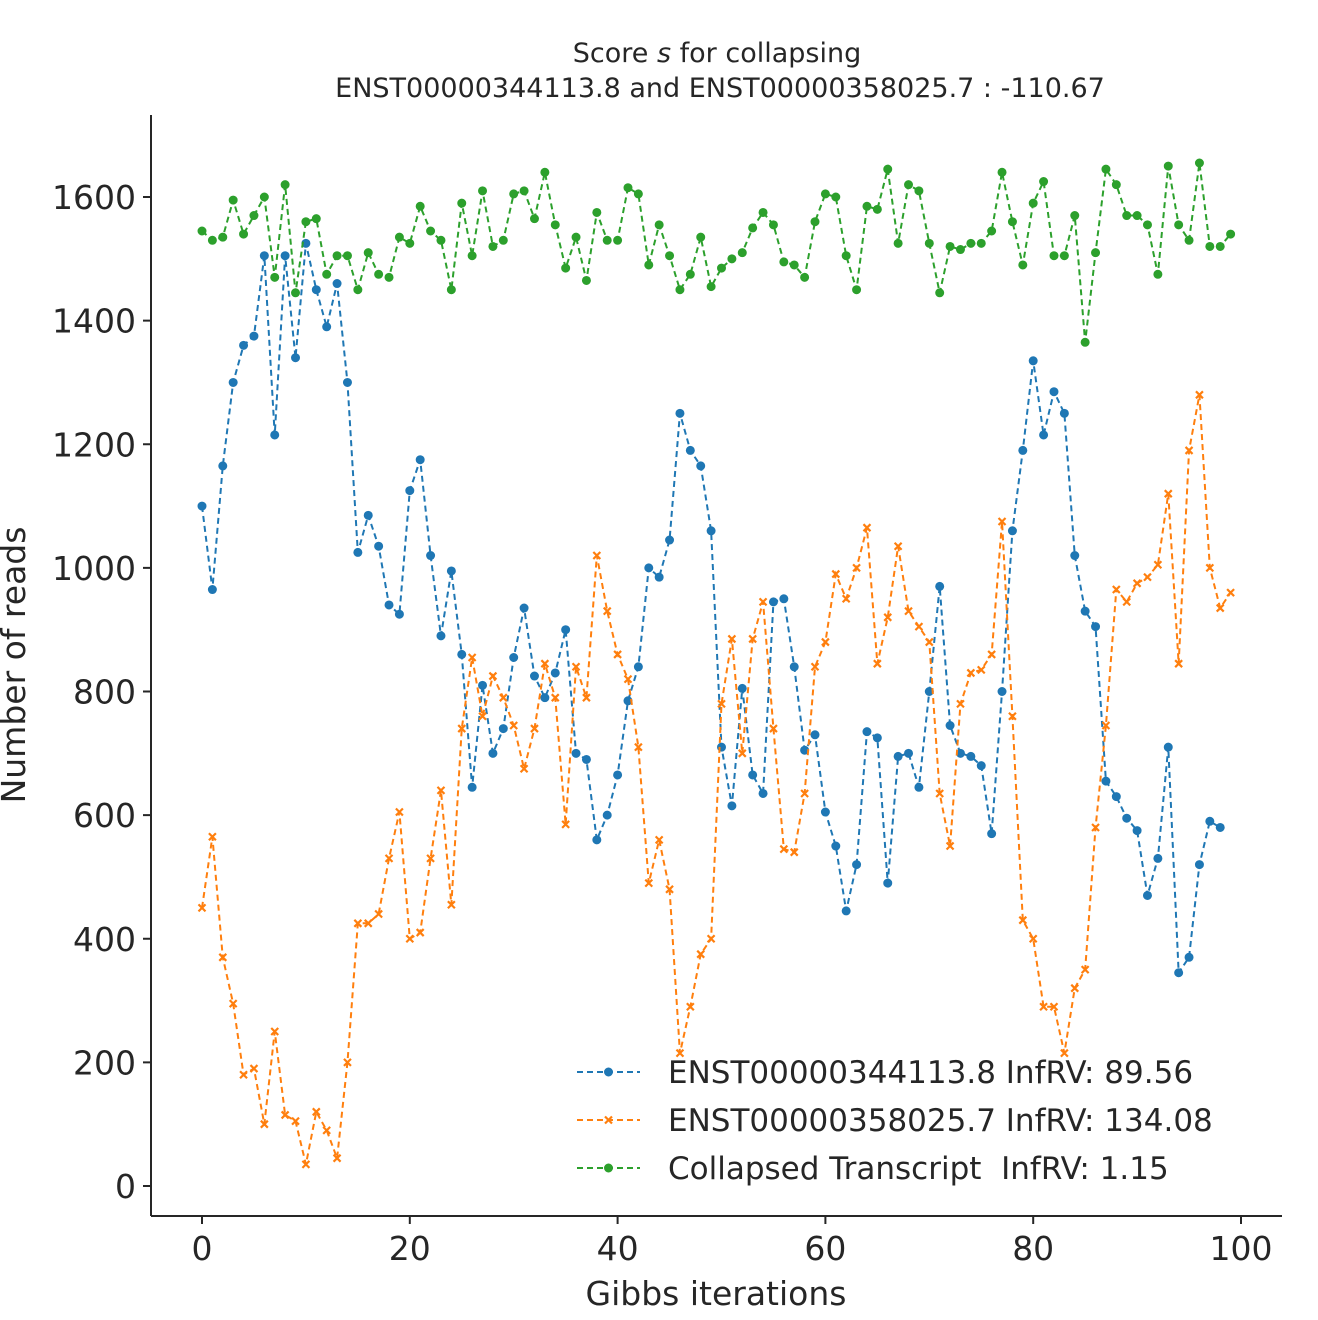  What do you see at coordinates (618, 1248) in the screenshot?
I see `x-tick-label-40: 40` at bounding box center [618, 1248].